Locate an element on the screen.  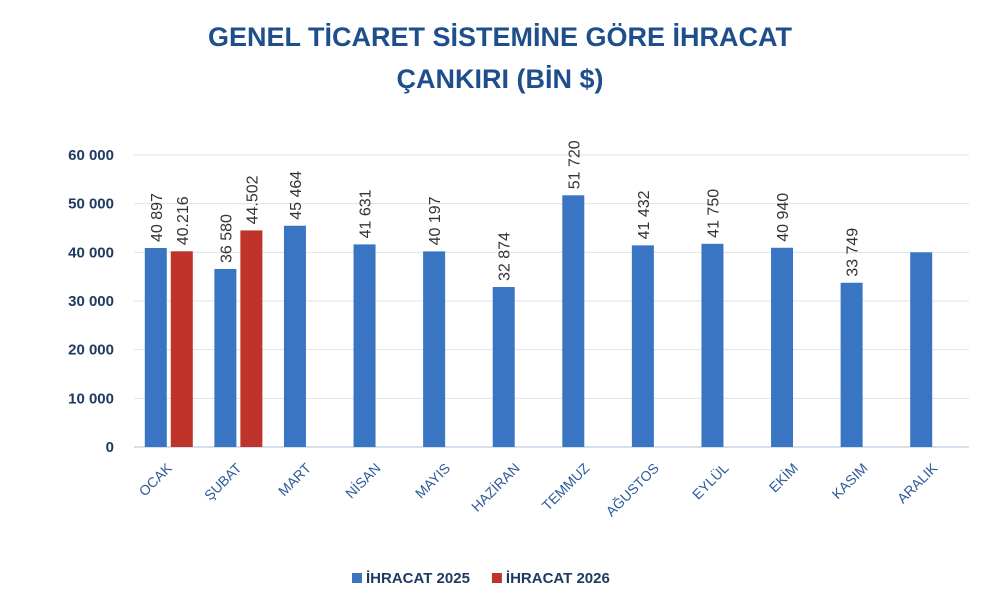
x-tick-label: KASIM is located at coordinates (850, 481).